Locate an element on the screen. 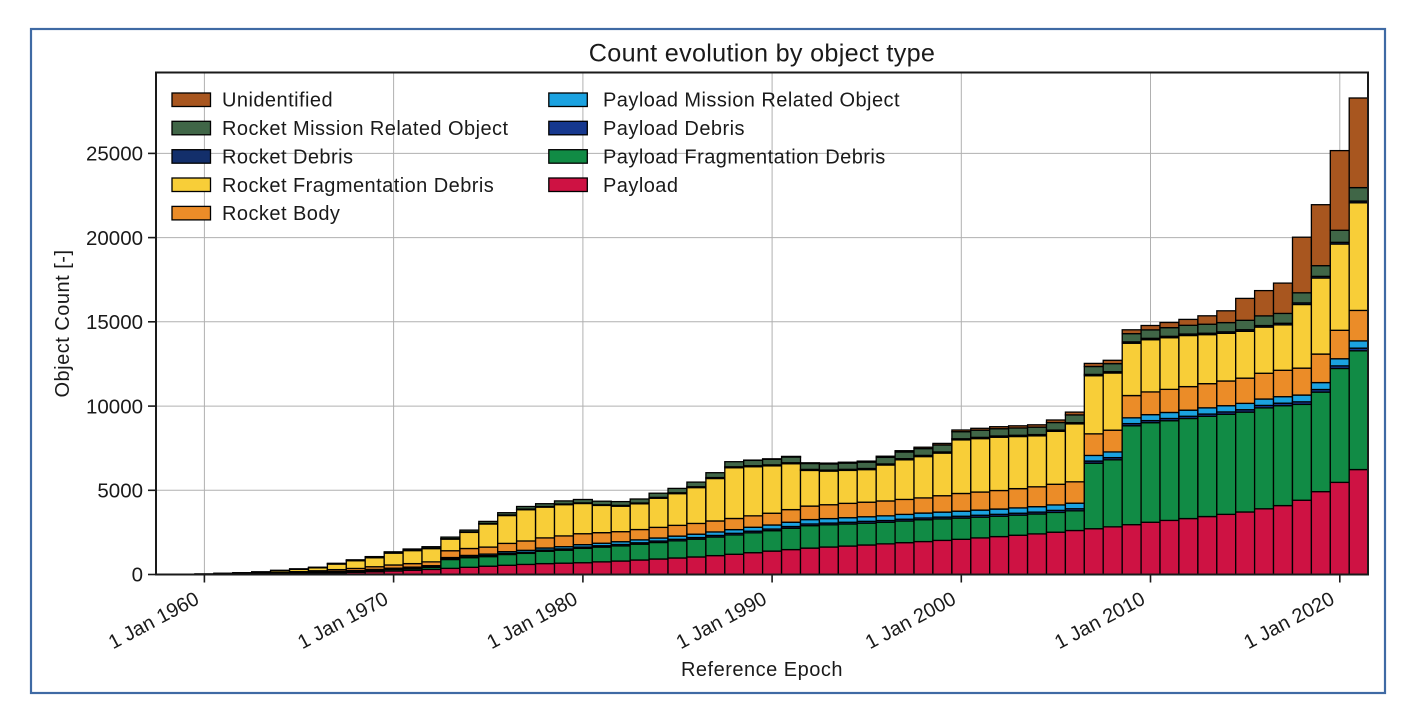 The image size is (1419, 721). svg-text: Object Count [-] is located at coordinates (63, 323).